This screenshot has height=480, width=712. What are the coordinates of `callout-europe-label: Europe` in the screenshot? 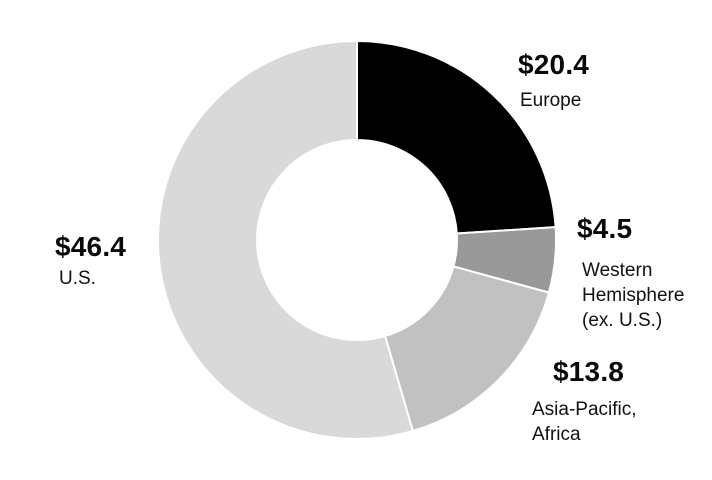 It's located at (551, 100).